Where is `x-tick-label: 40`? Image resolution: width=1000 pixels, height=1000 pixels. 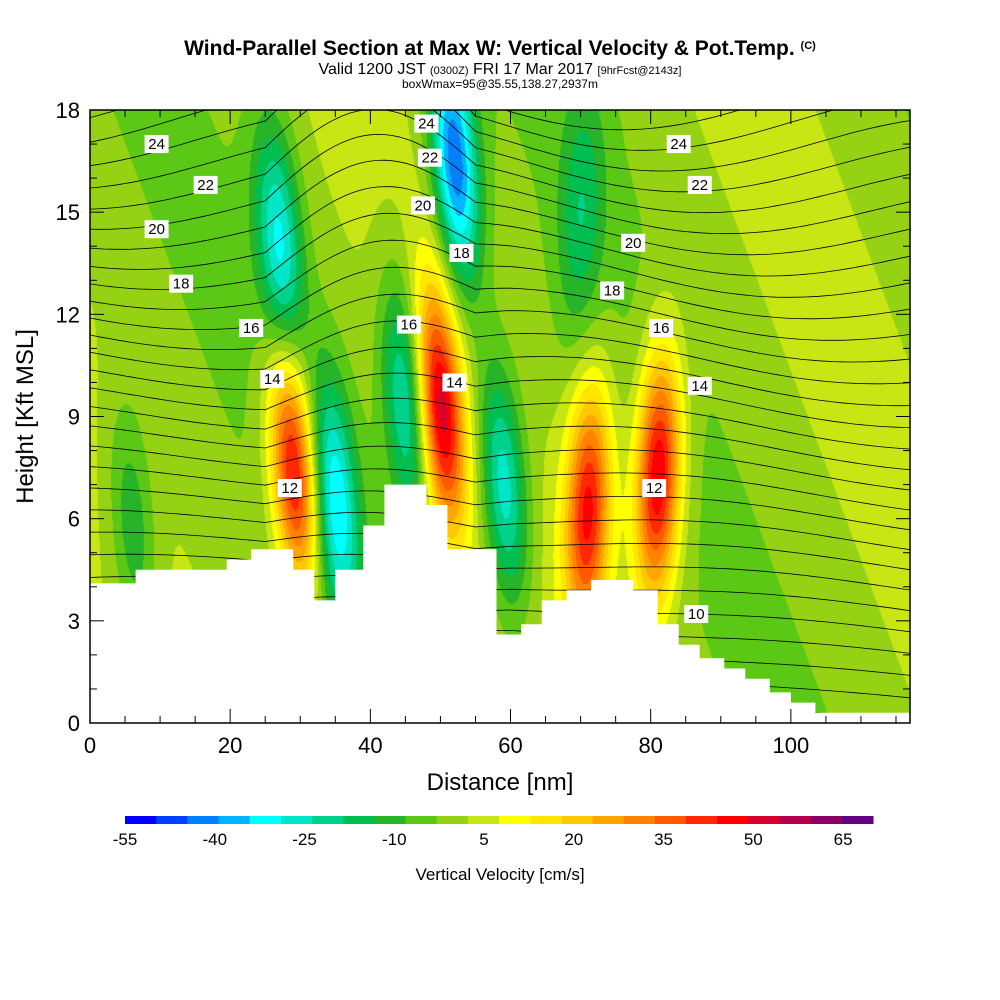
x-tick-label: 40 is located at coordinates (370, 745).